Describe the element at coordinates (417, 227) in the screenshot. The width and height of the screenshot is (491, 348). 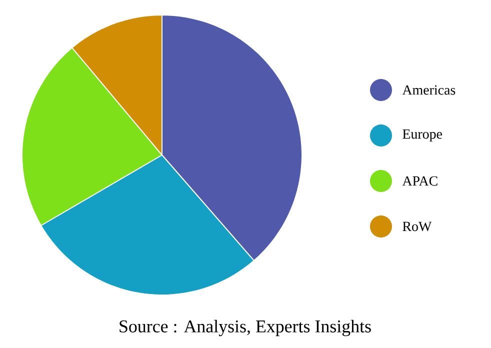
I see `legend-label: RoW` at that location.